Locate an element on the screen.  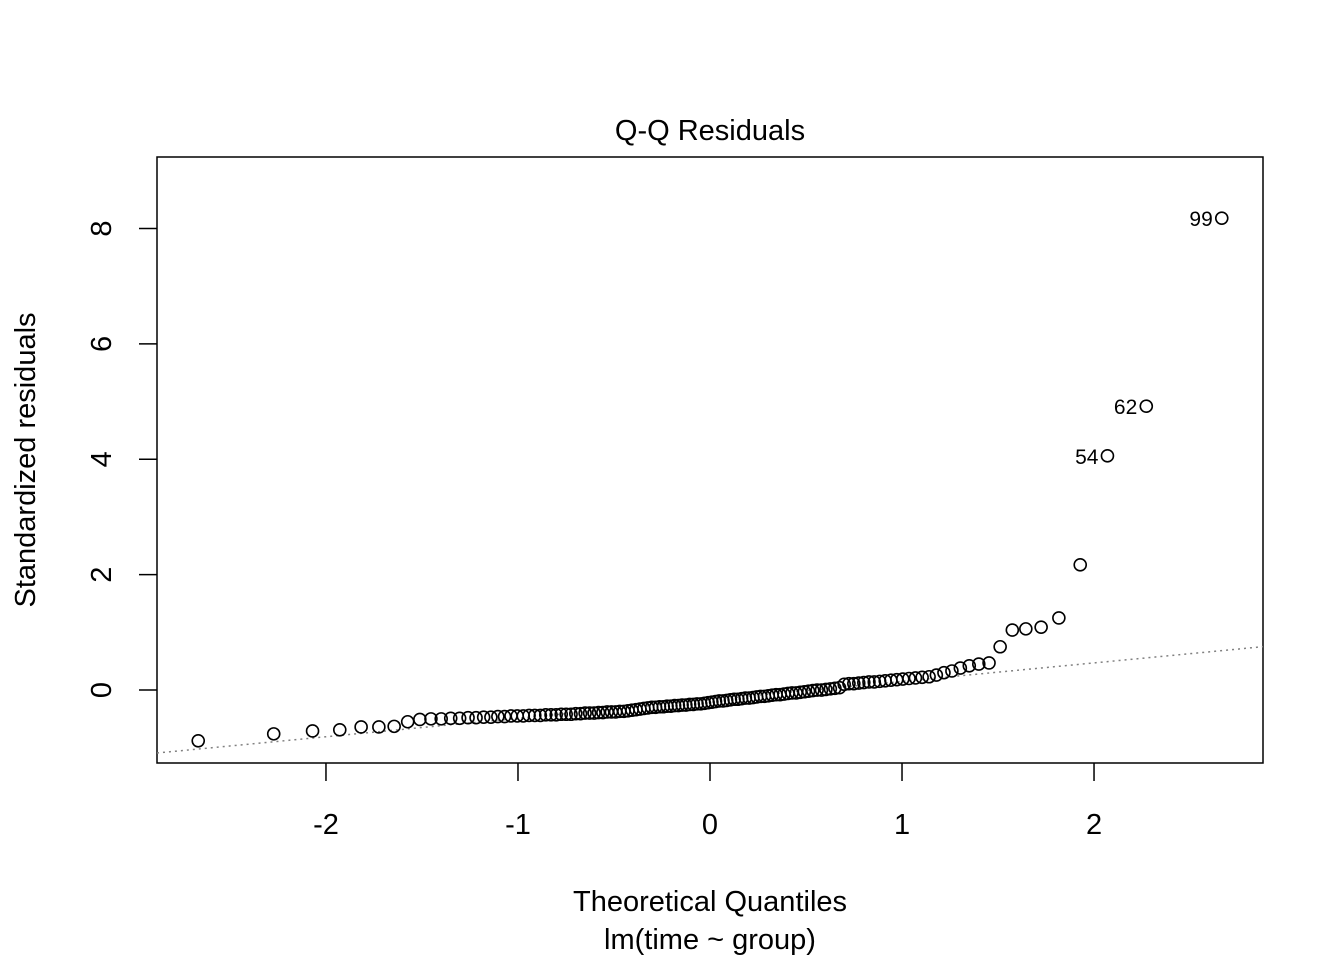
y-tick-label: 2 is located at coordinates (102, 575).